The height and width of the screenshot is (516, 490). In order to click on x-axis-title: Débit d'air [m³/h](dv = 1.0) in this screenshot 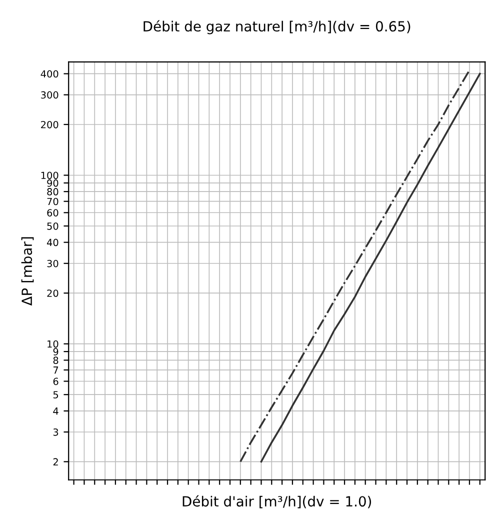, I will do `click(277, 501)`.